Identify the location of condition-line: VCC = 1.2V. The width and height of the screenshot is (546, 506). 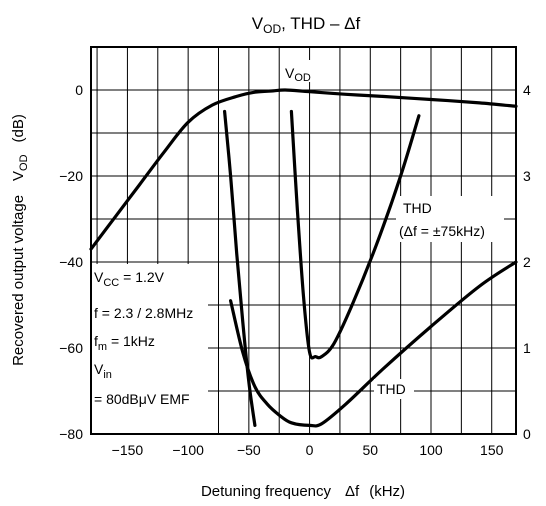
(129, 279).